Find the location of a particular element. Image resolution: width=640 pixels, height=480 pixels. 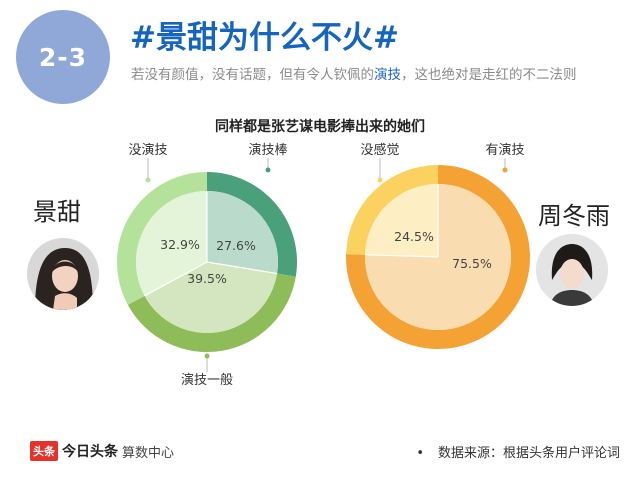

pie1-value-1: 27.6% is located at coordinates (236, 245).